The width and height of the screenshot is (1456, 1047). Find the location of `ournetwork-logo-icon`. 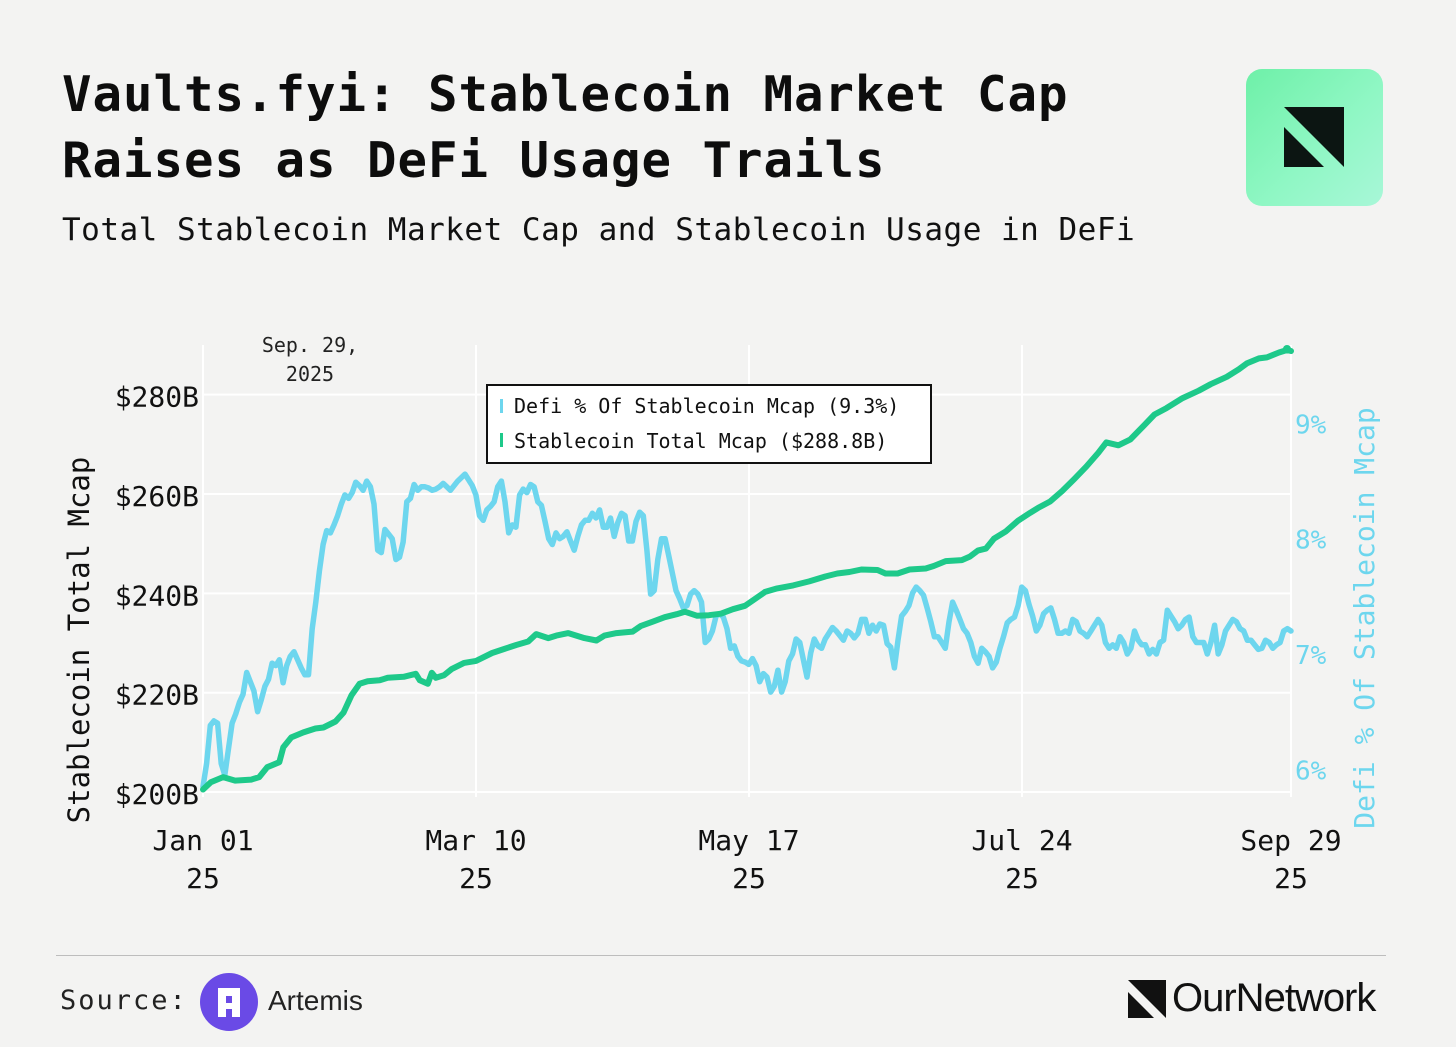

ournetwork-logo-icon is located at coordinates (1314, 137).